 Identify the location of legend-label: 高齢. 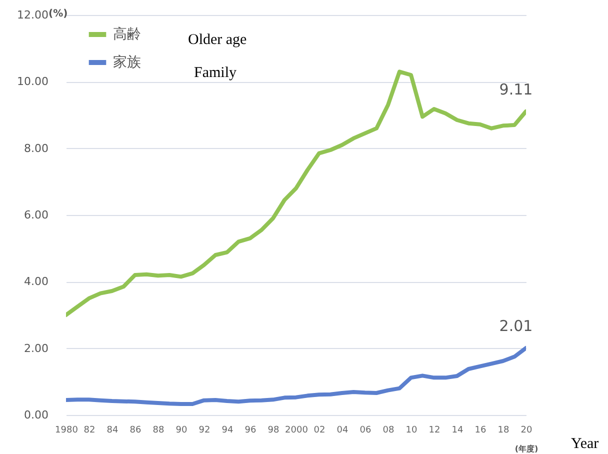
(127, 34).